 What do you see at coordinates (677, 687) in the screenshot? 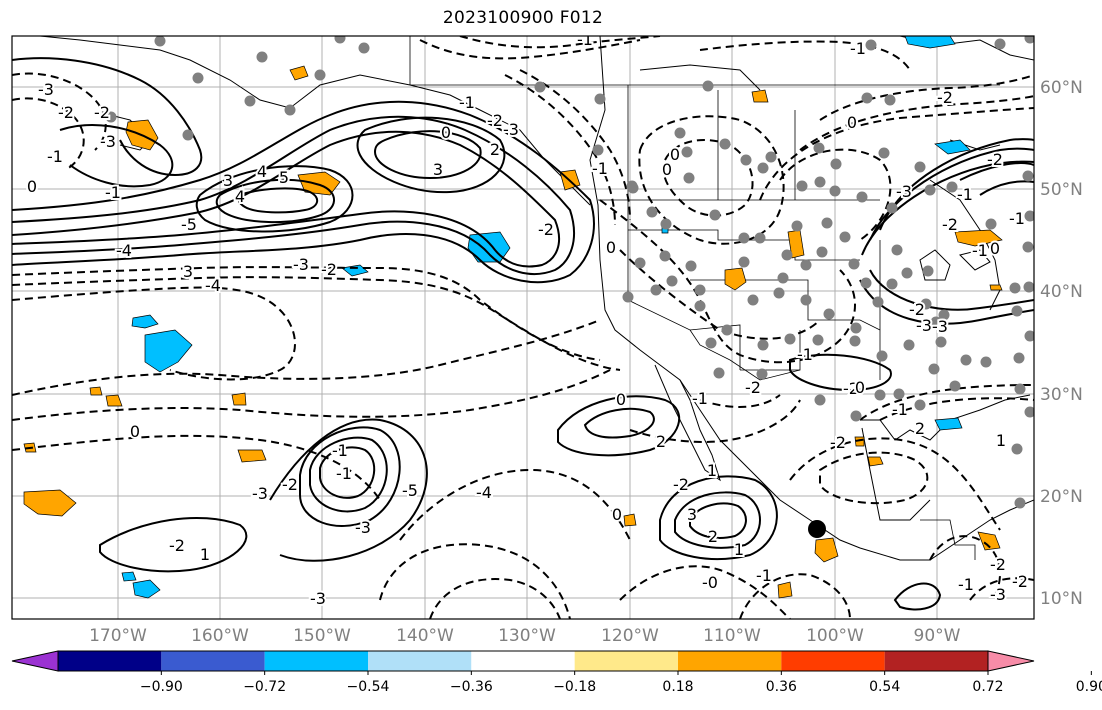
I see `colorbar-tick-label: 0.18` at bounding box center [677, 687].